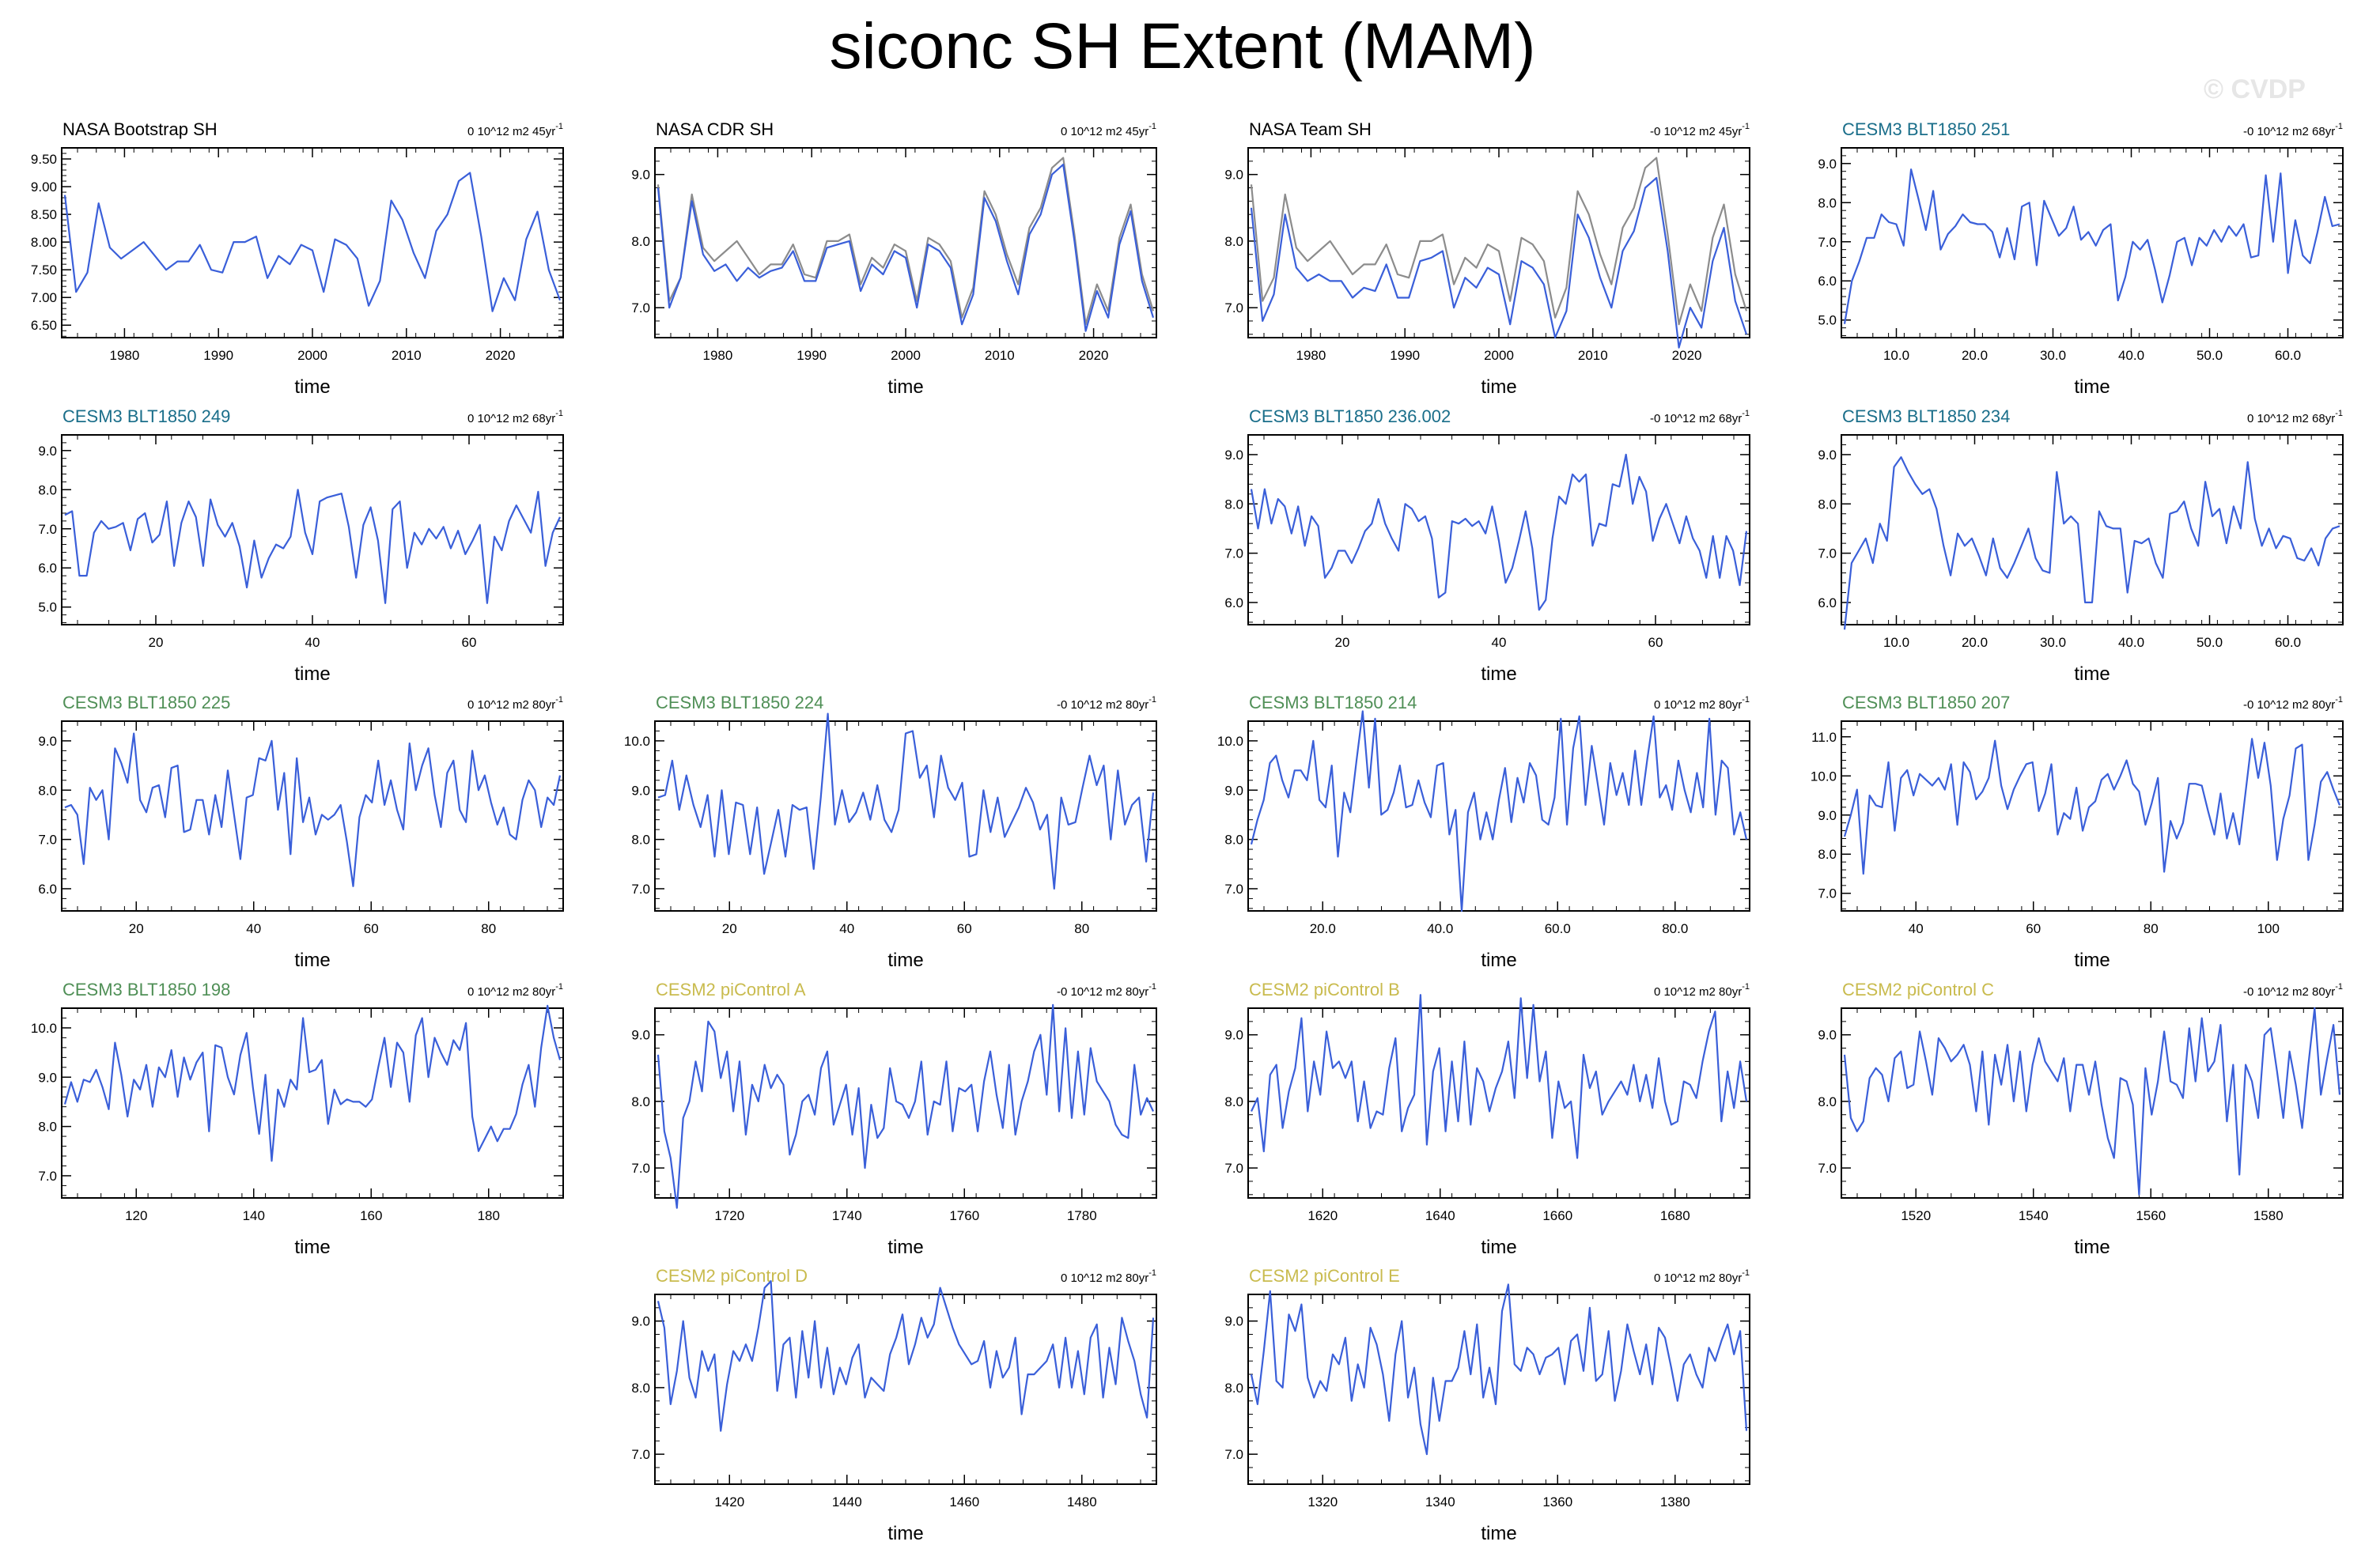  What do you see at coordinates (906, 241) in the screenshot?
I see `reference-series-line` at bounding box center [906, 241].